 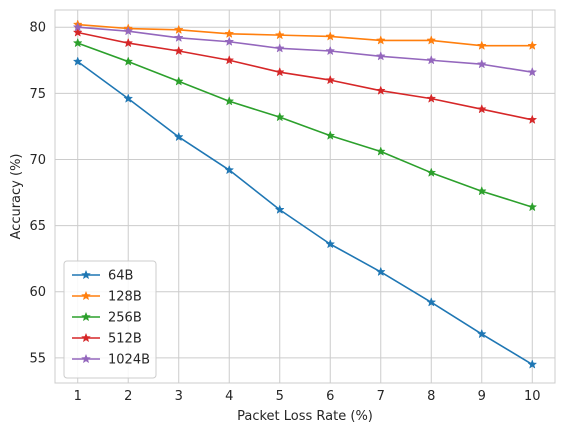 I want to click on x-tick-label: 7, so click(x=381, y=396).